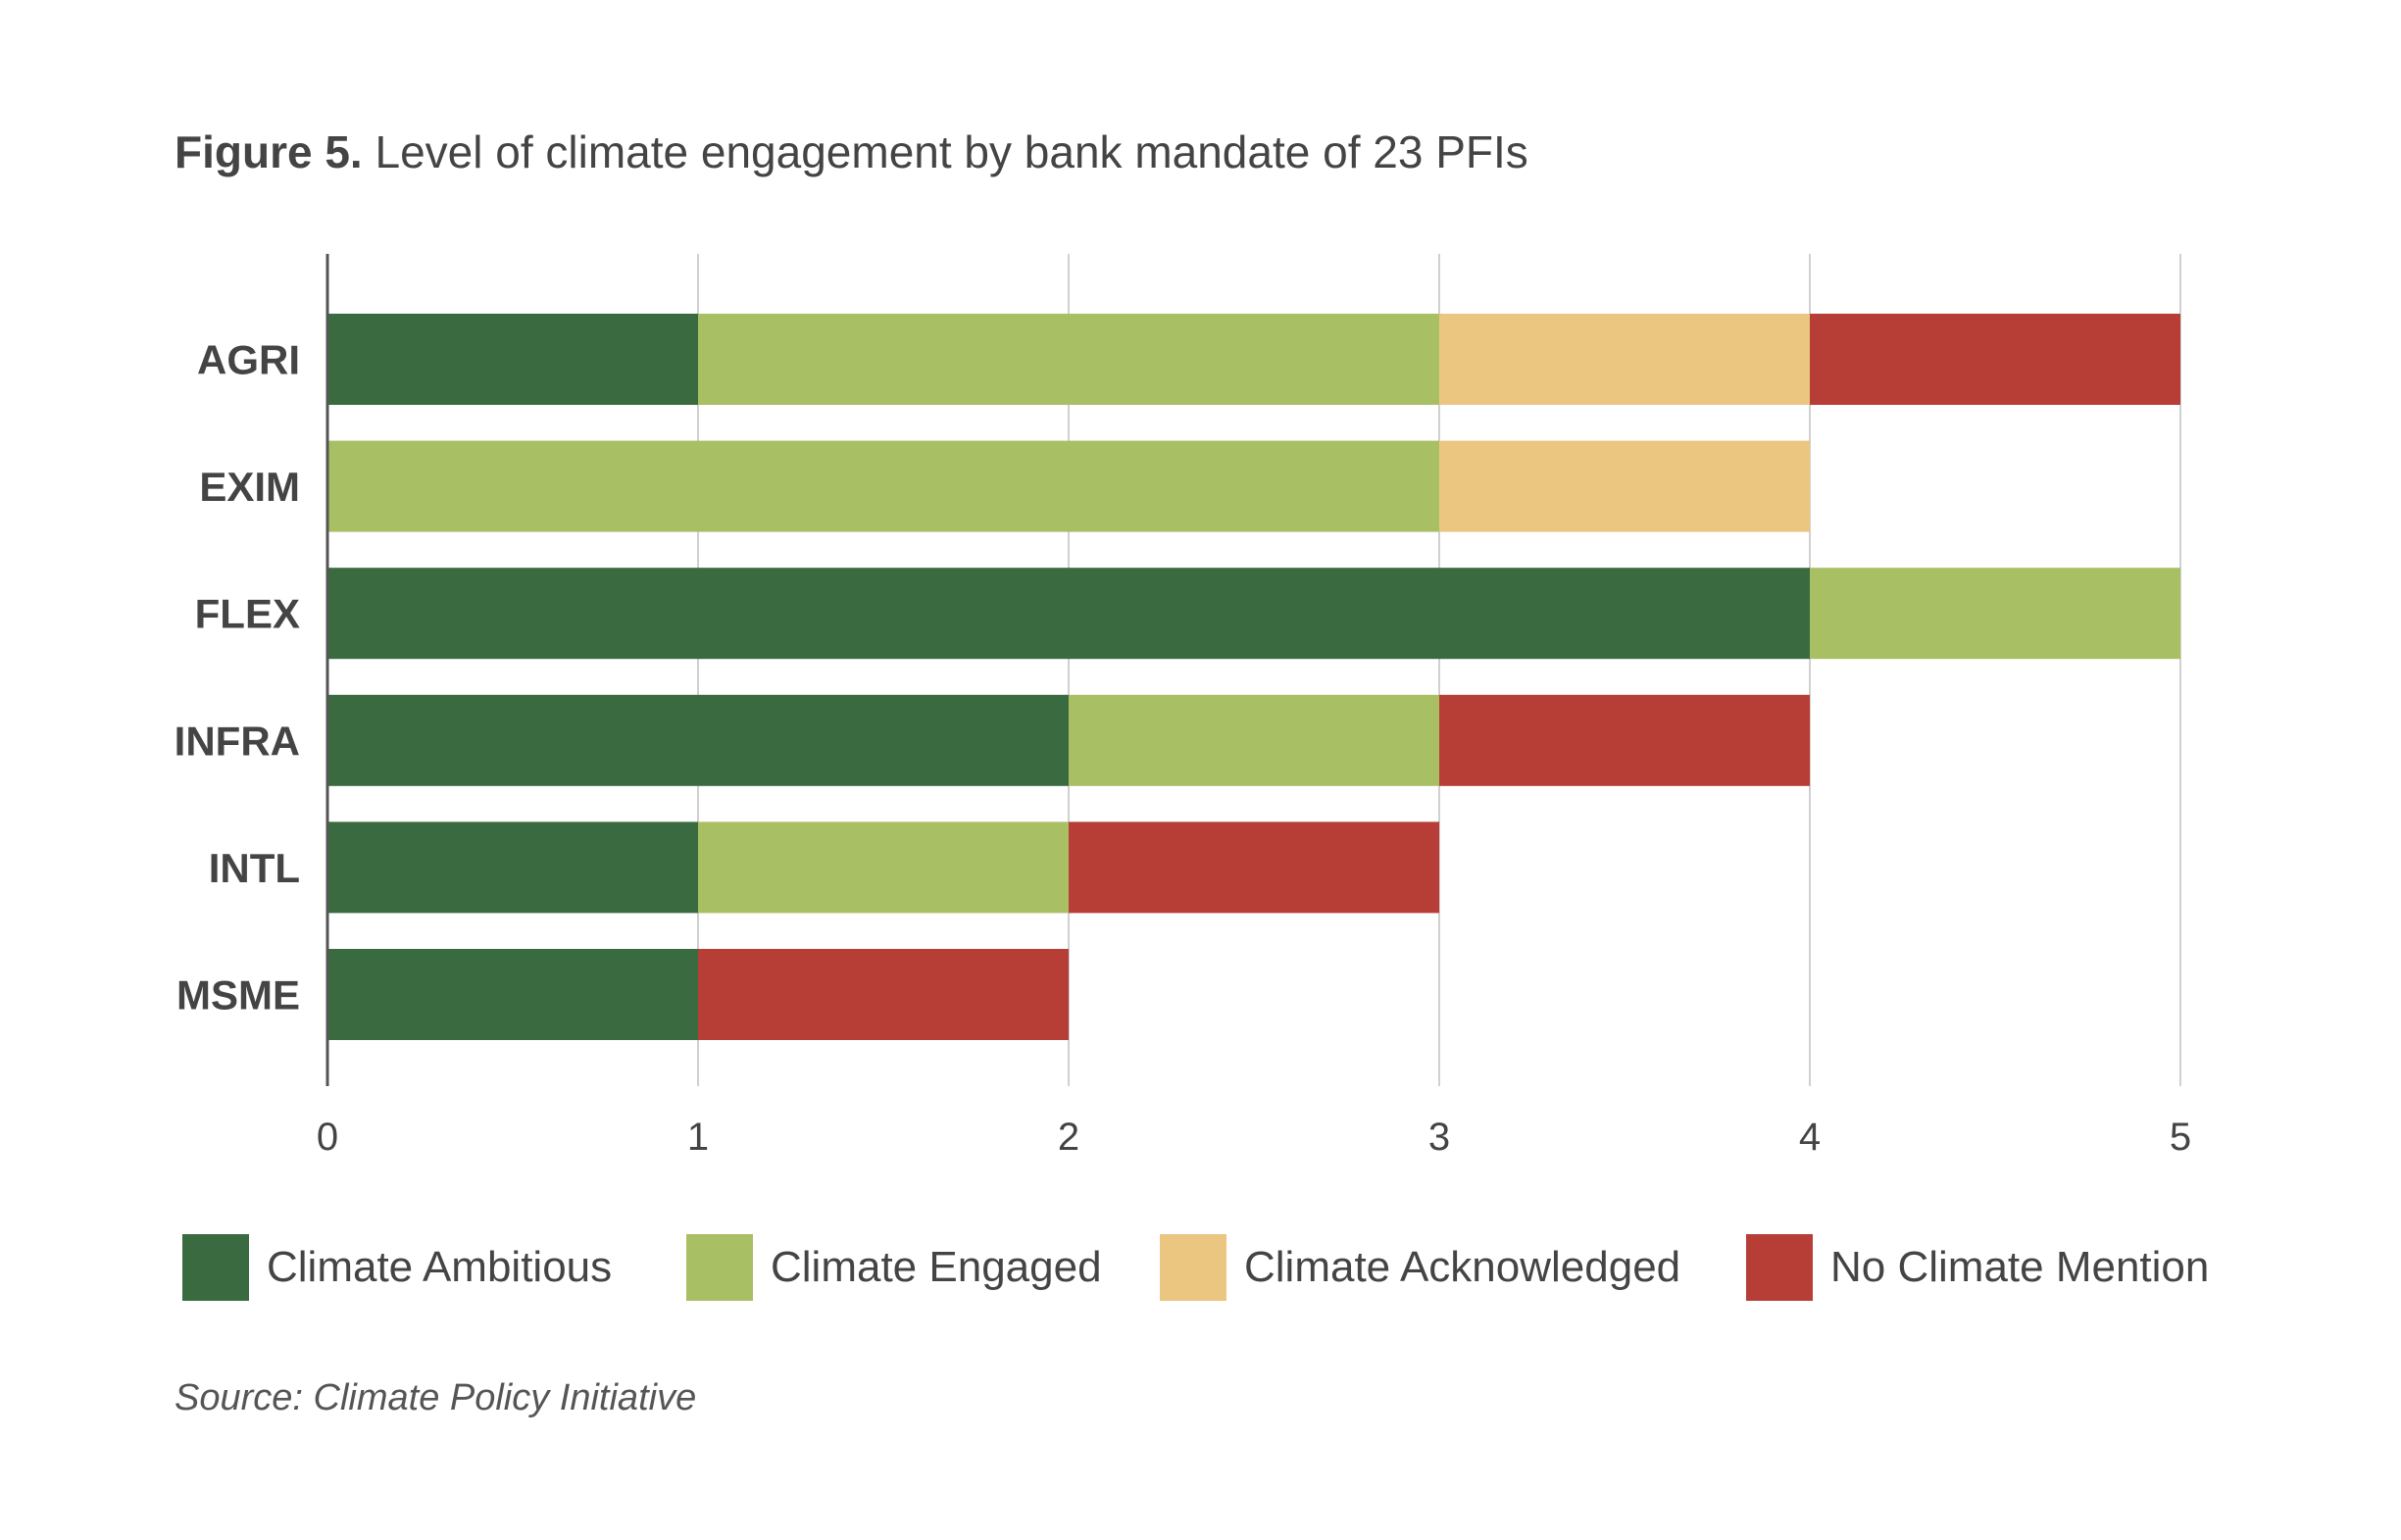 Image resolution: width=2401 pixels, height=1540 pixels. Describe the element at coordinates (883, 995) in the screenshot. I see `bar-msme-no-climate-mention` at that location.